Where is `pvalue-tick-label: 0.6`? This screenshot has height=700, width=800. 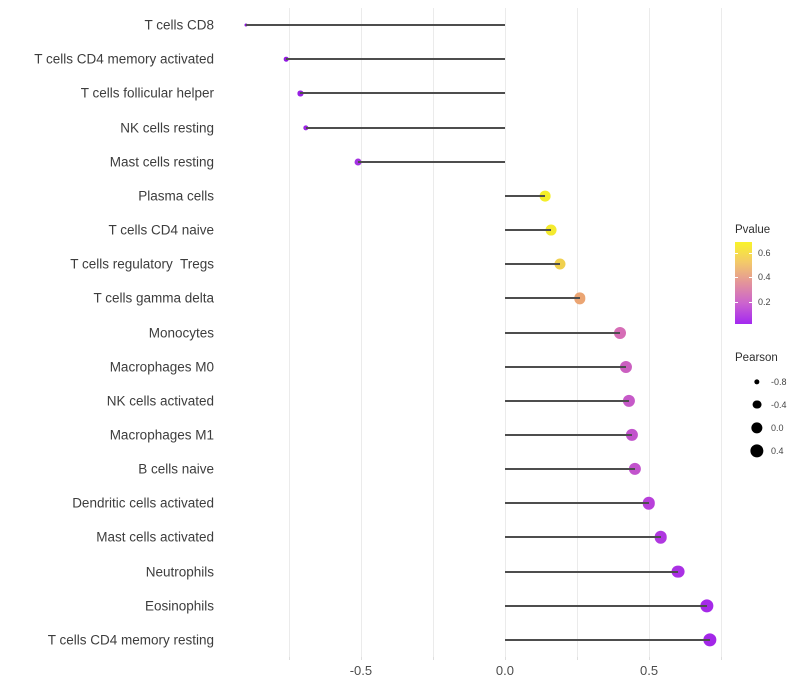
pvalue-tick-label: 0.6 is located at coordinates (764, 253).